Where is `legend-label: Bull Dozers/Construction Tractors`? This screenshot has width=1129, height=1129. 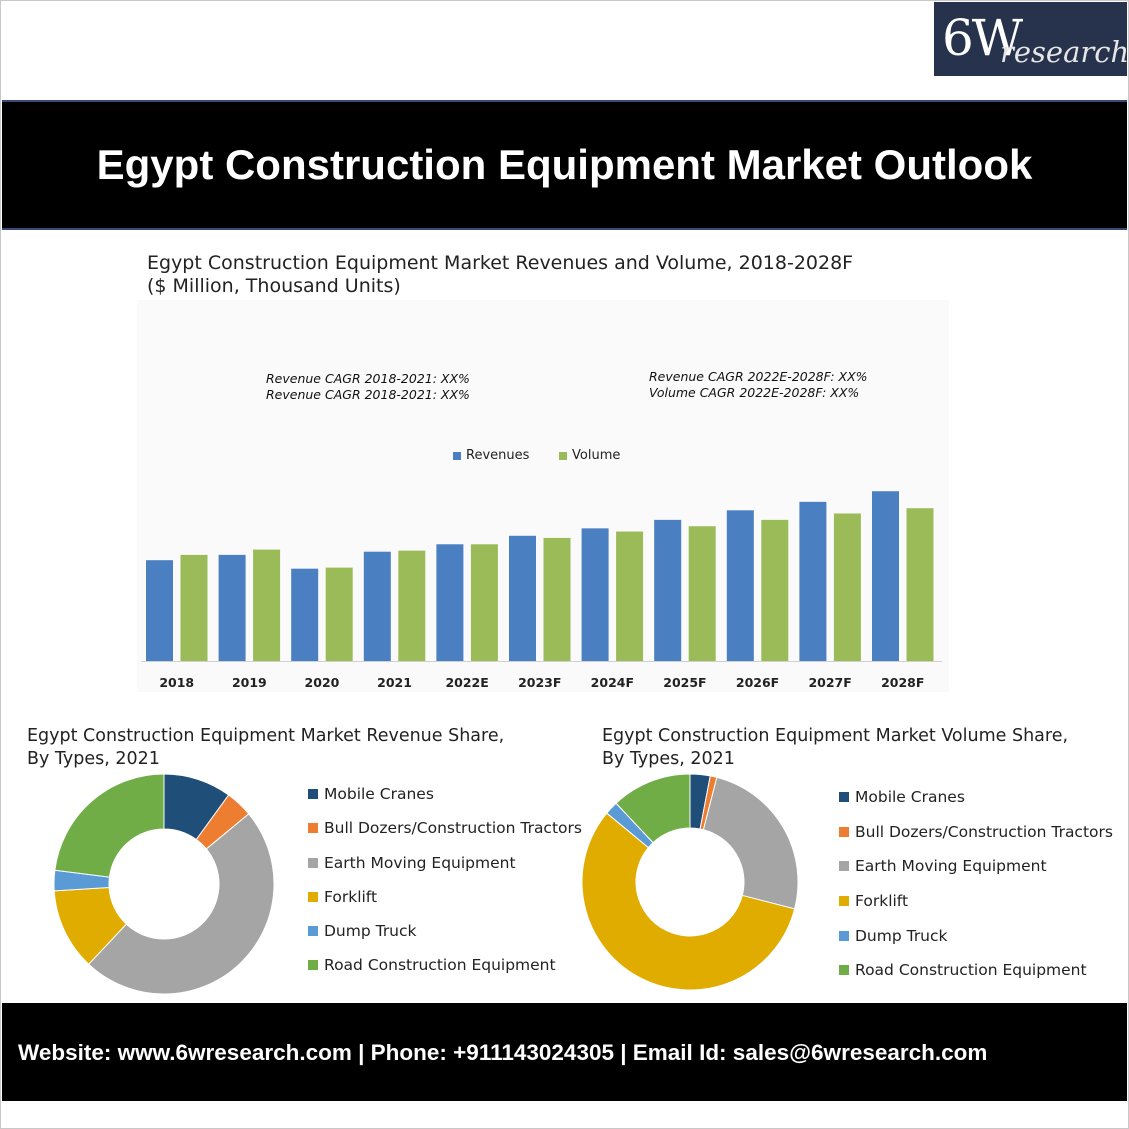 legend-label: Bull Dozers/Construction Tractors is located at coordinates (453, 828).